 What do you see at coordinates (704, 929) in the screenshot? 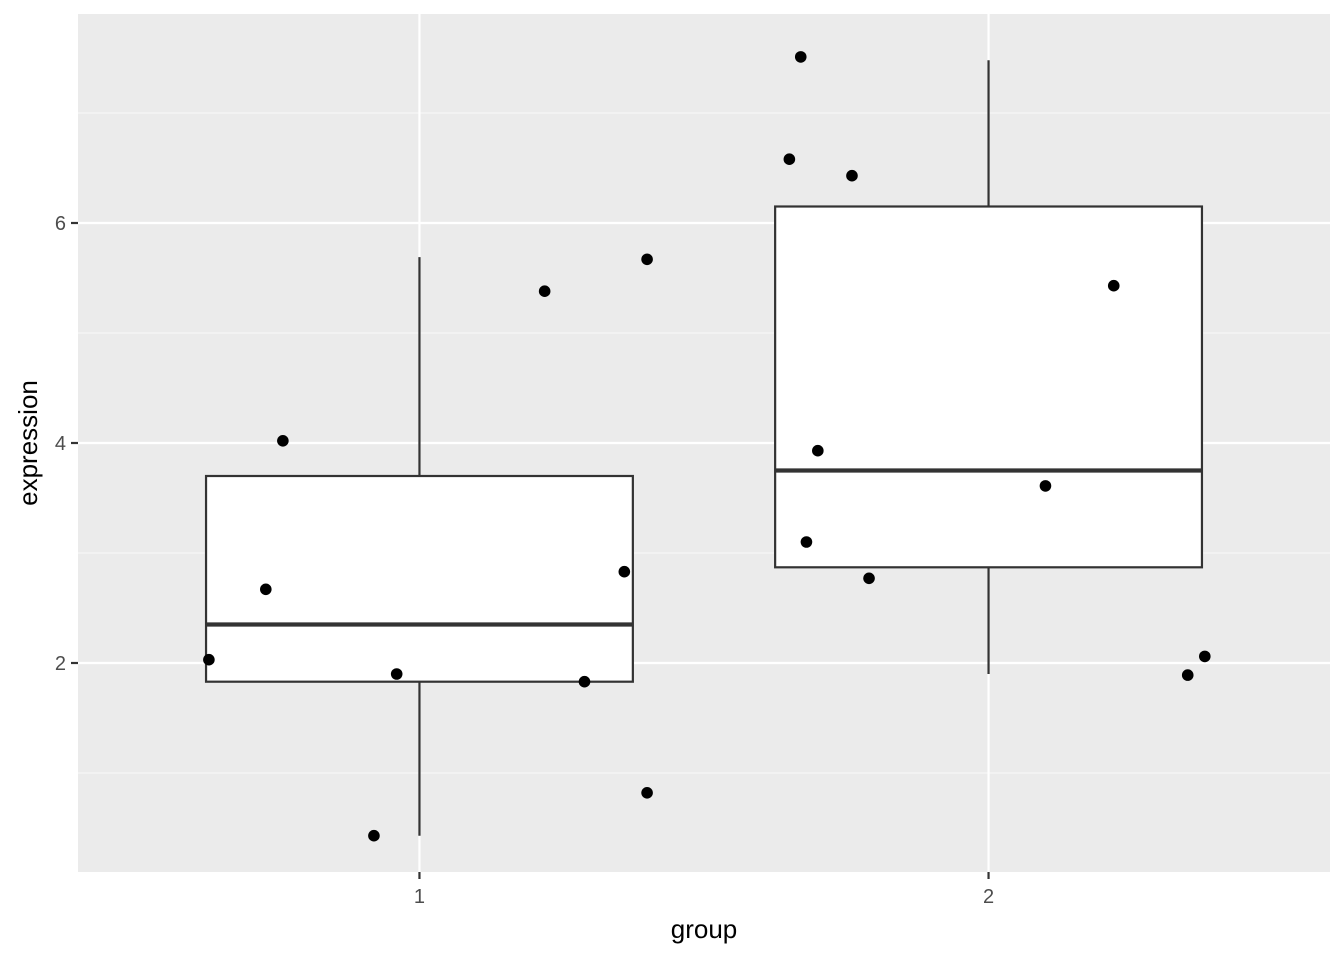
I see `x-axis-title: group` at bounding box center [704, 929].